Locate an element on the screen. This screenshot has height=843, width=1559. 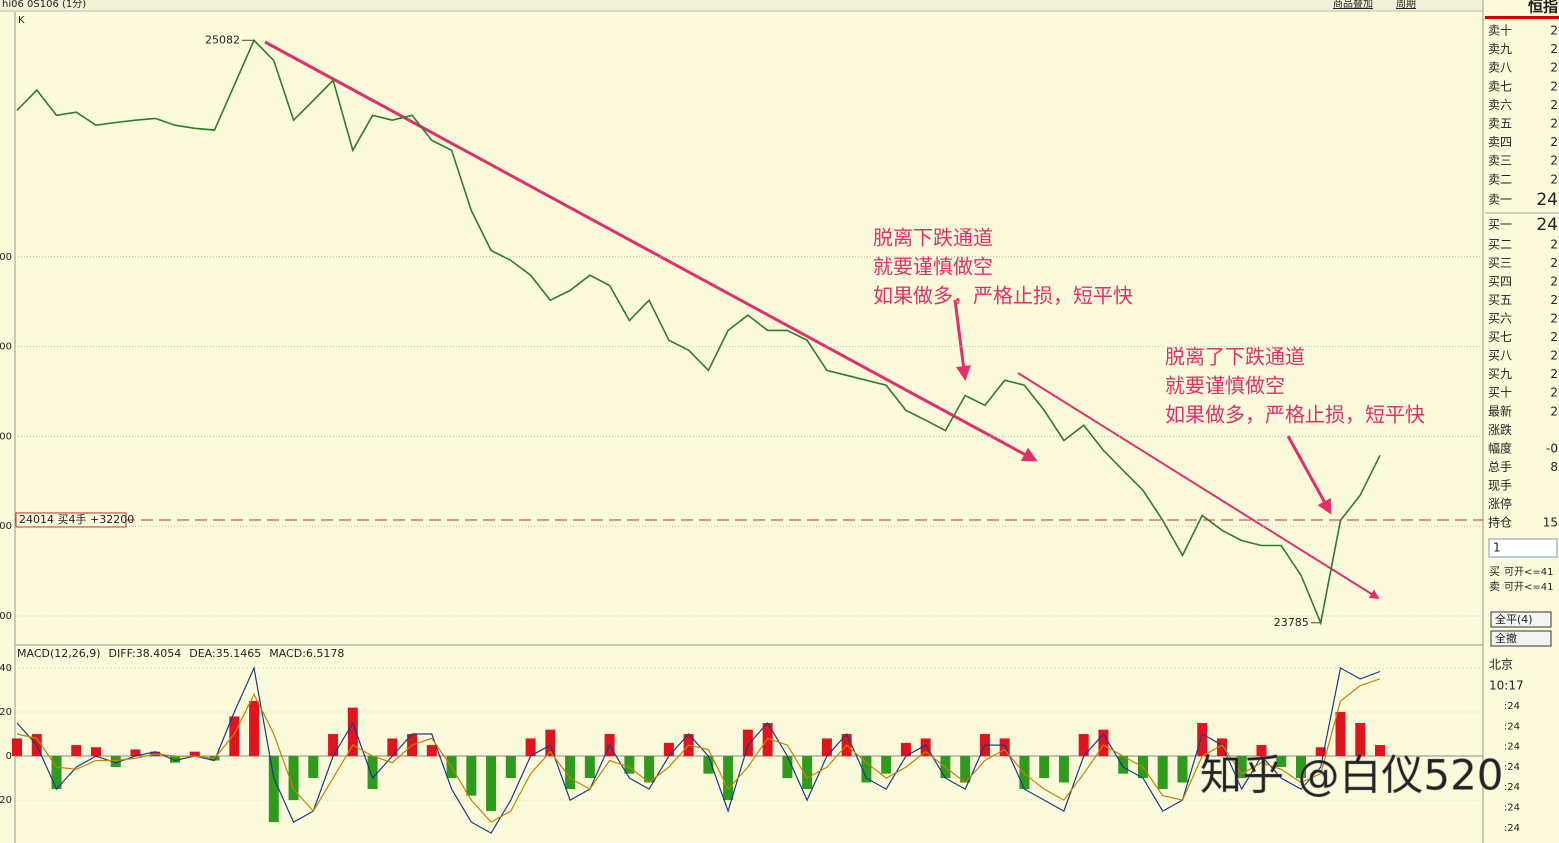
city: 北京 is located at coordinates (1501, 665).